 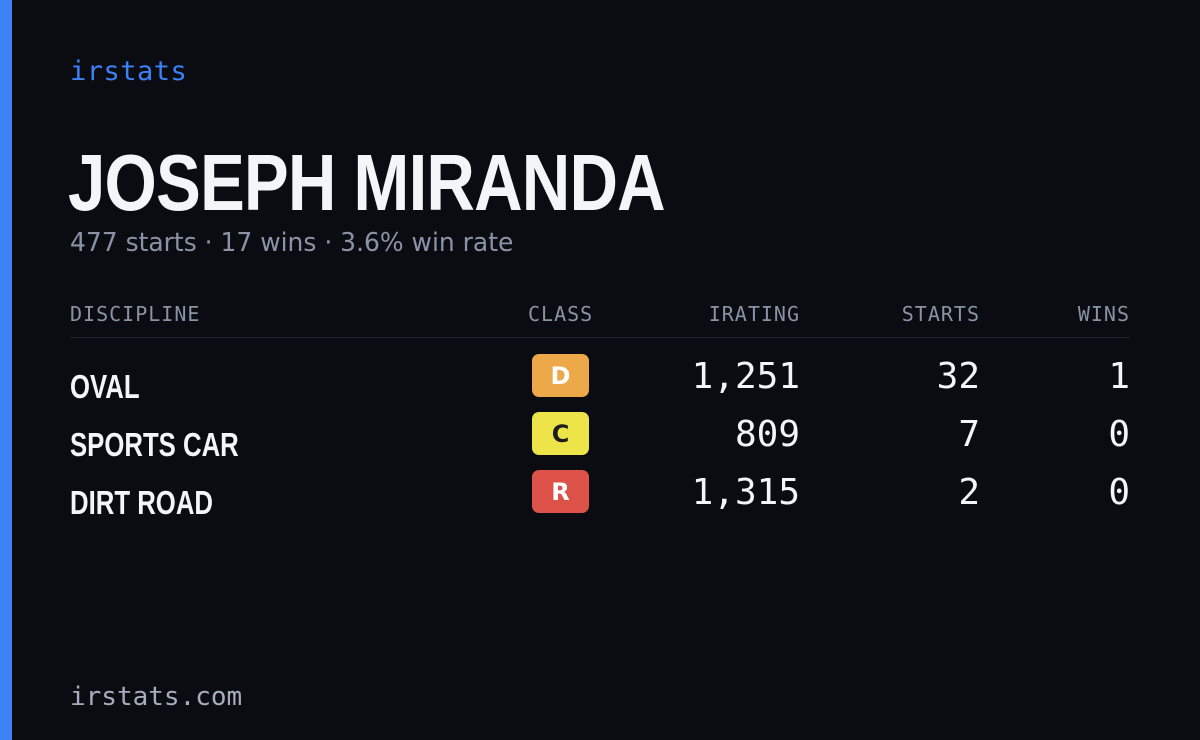 What do you see at coordinates (1119, 376) in the screenshot?
I see `wins-value: 1` at bounding box center [1119, 376].